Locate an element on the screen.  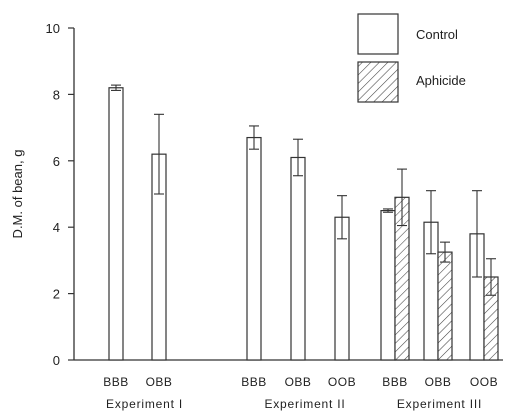
y-axis-title: D.M. of bean, g is located at coordinates (17, 194).